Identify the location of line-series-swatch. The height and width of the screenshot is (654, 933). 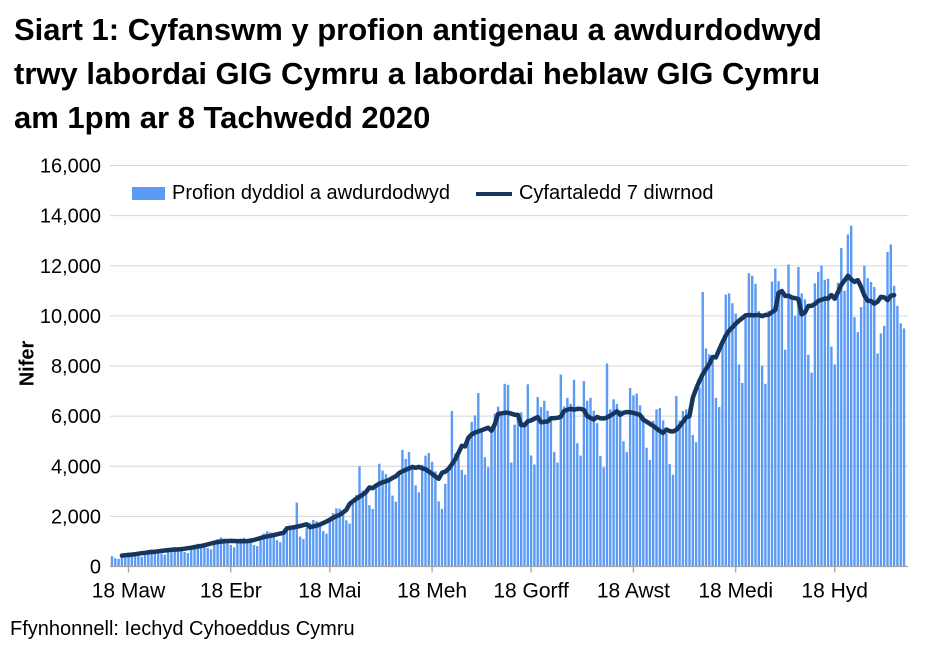
(493, 193).